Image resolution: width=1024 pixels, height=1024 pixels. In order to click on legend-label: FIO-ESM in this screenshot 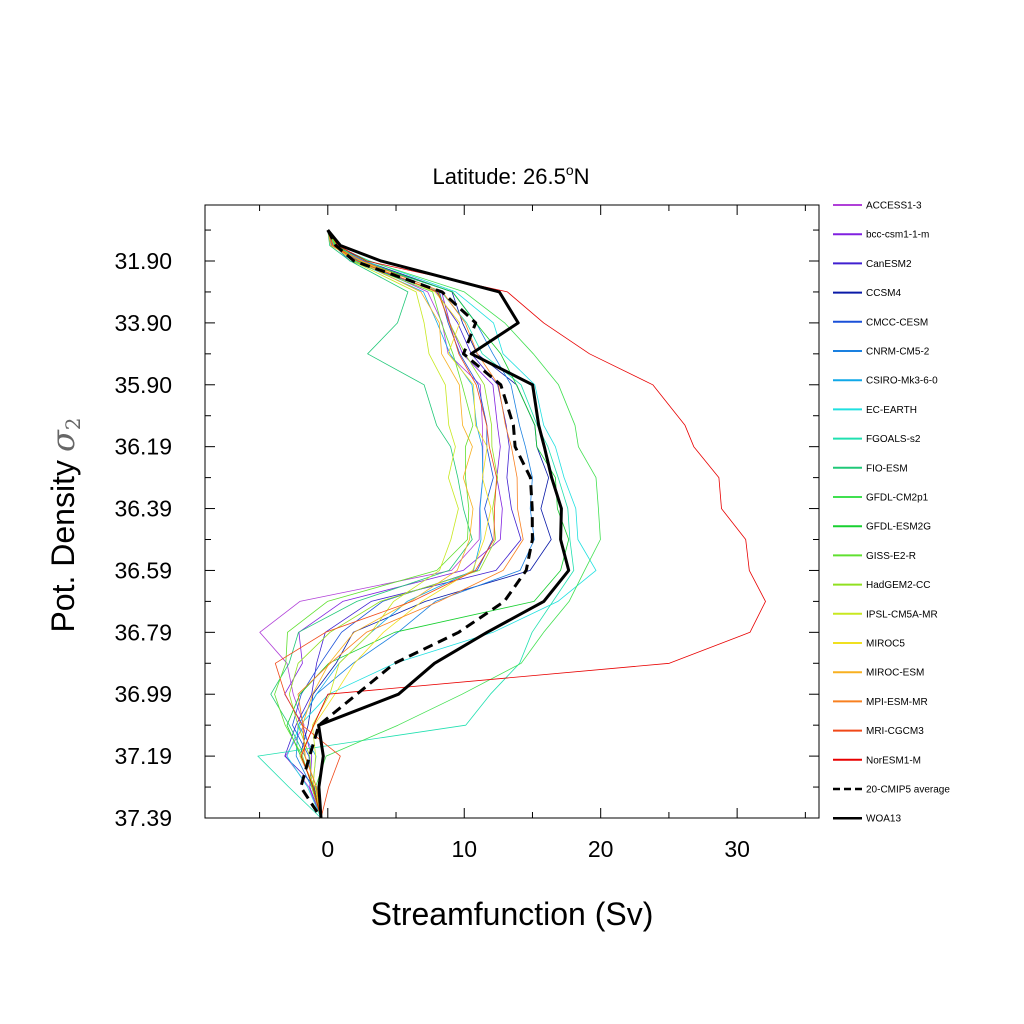, I will do `click(887, 468)`.